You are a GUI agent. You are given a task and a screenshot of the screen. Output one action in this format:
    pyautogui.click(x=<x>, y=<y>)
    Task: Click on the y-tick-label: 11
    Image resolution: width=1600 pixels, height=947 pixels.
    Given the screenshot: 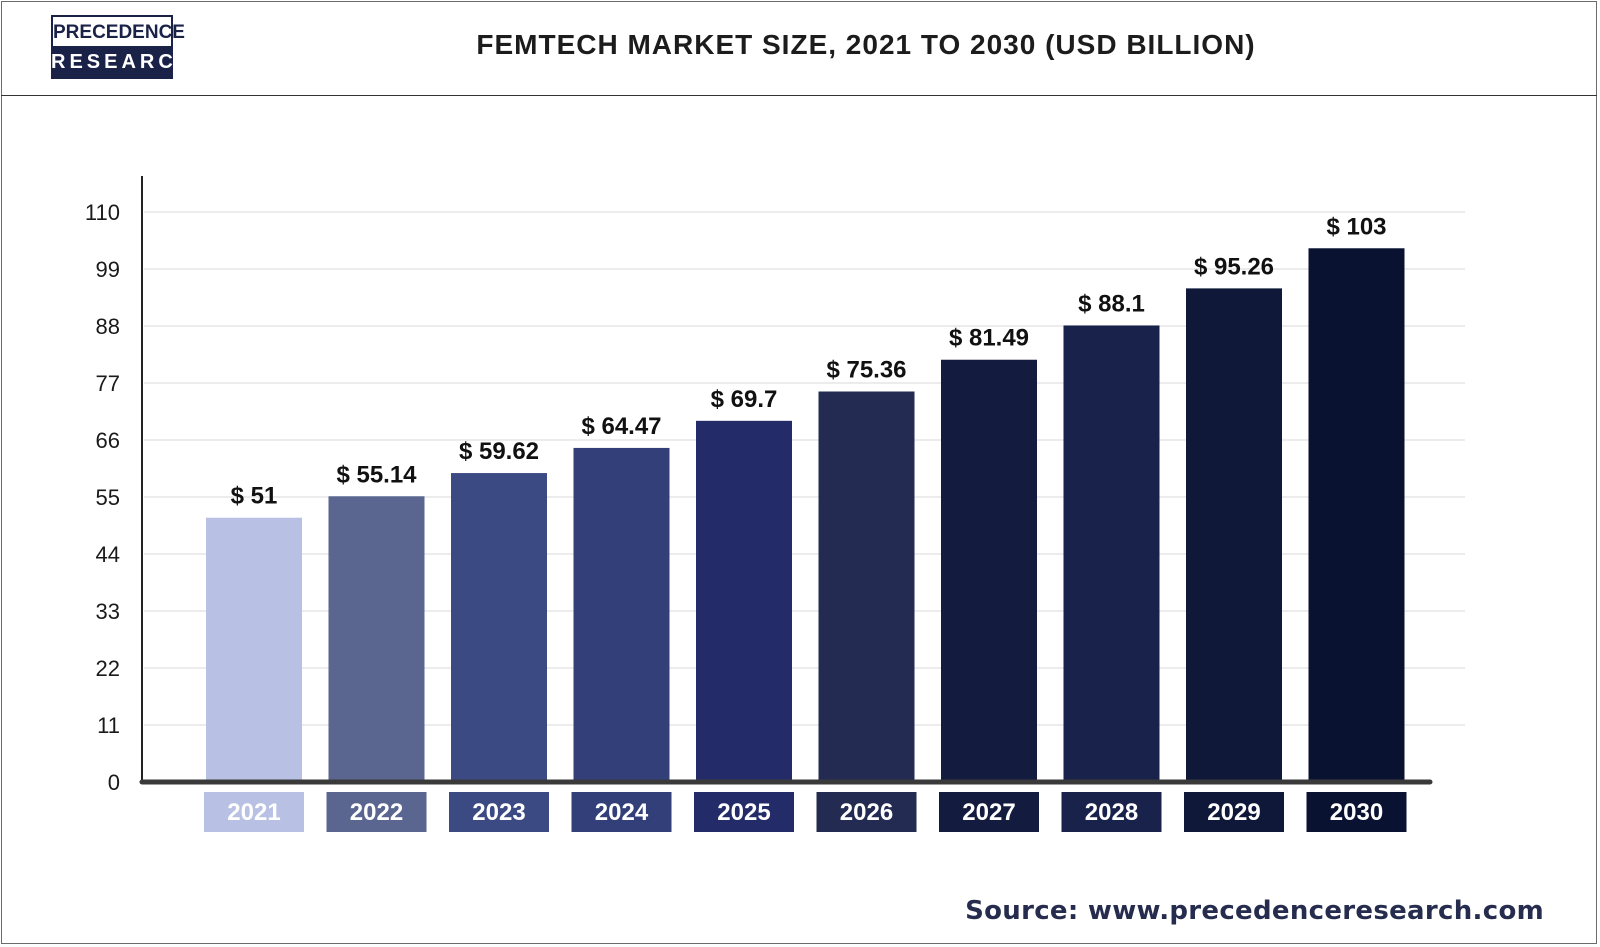 What is the action you would take?
    pyautogui.click(x=108, y=725)
    